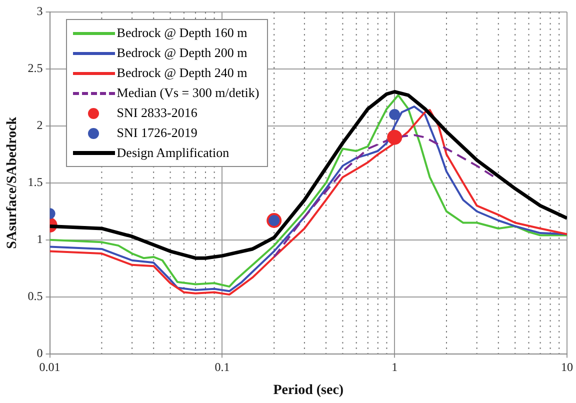  Describe the element at coordinates (308, 390) in the screenshot. I see `x-axis-title: Period (sec)` at that location.